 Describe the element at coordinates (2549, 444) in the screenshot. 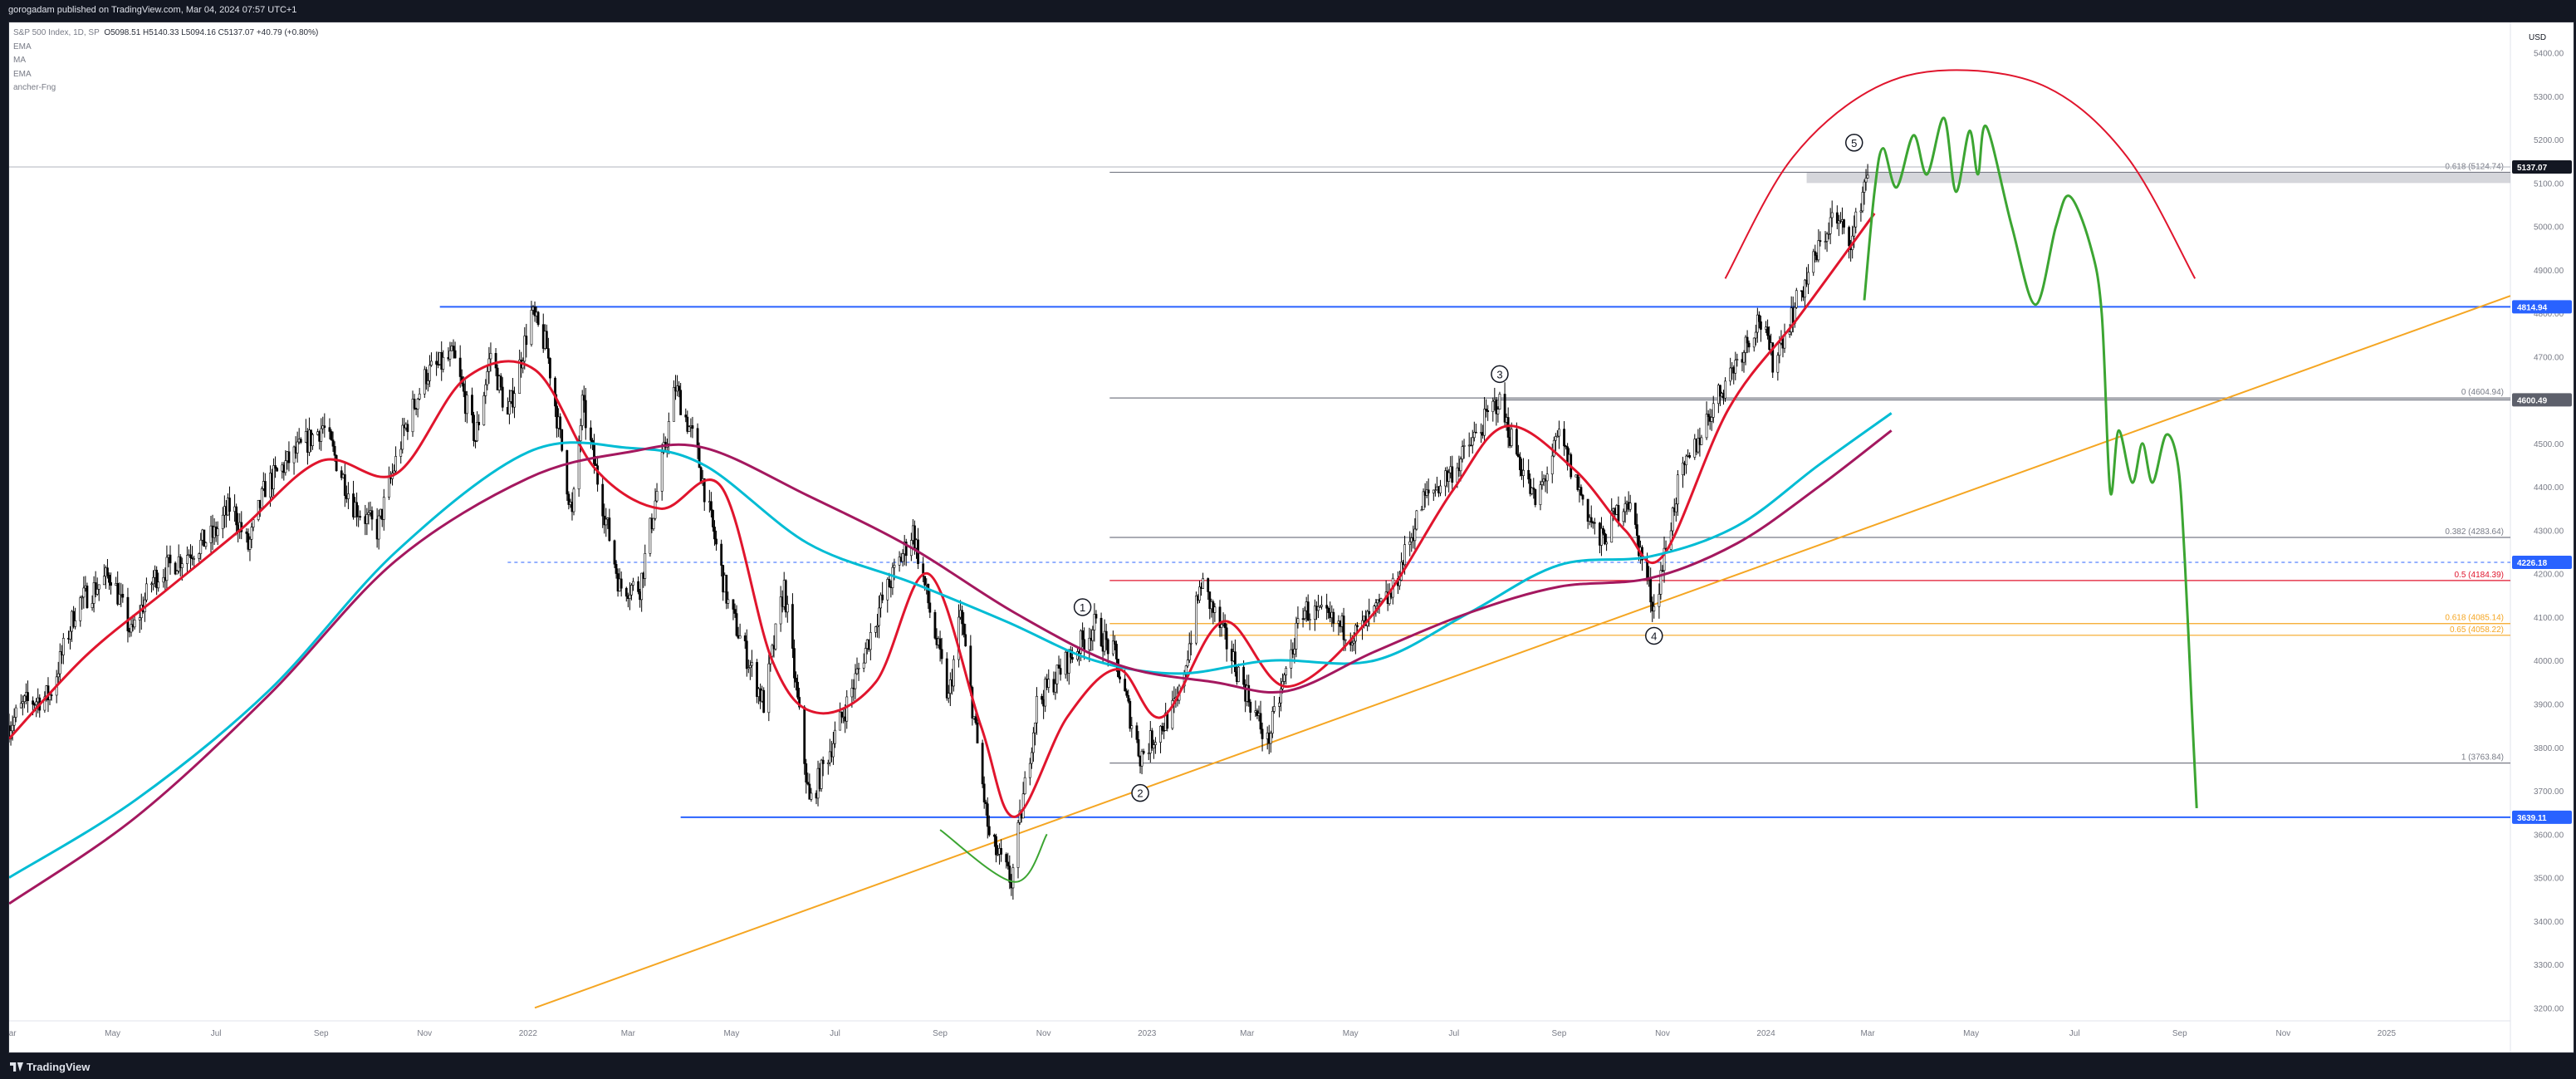

I see `y-tick-label: 4500.00` at that location.